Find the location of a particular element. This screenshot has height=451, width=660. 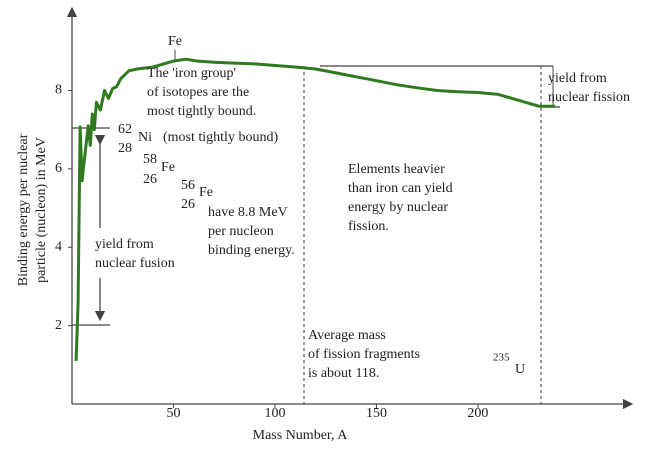

annotation: than iron can yield is located at coordinates (400, 188).